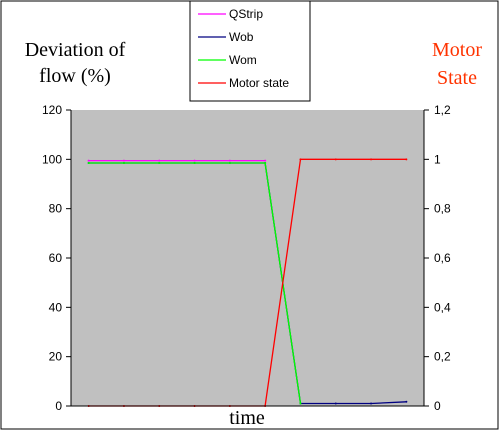 This screenshot has height=430, width=499. I want to click on left-tick-label: 0, so click(58, 406).